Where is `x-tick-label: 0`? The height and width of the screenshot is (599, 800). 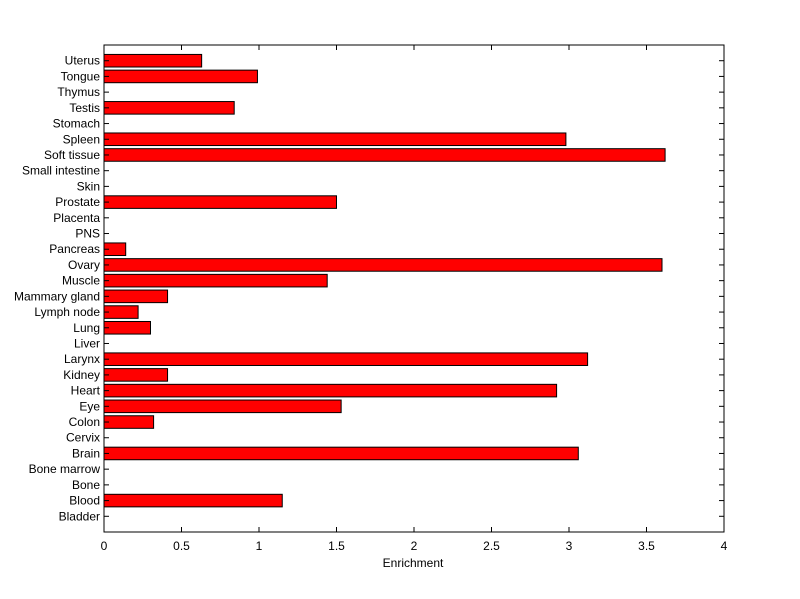
x-tick-label: 0 is located at coordinates (104, 546).